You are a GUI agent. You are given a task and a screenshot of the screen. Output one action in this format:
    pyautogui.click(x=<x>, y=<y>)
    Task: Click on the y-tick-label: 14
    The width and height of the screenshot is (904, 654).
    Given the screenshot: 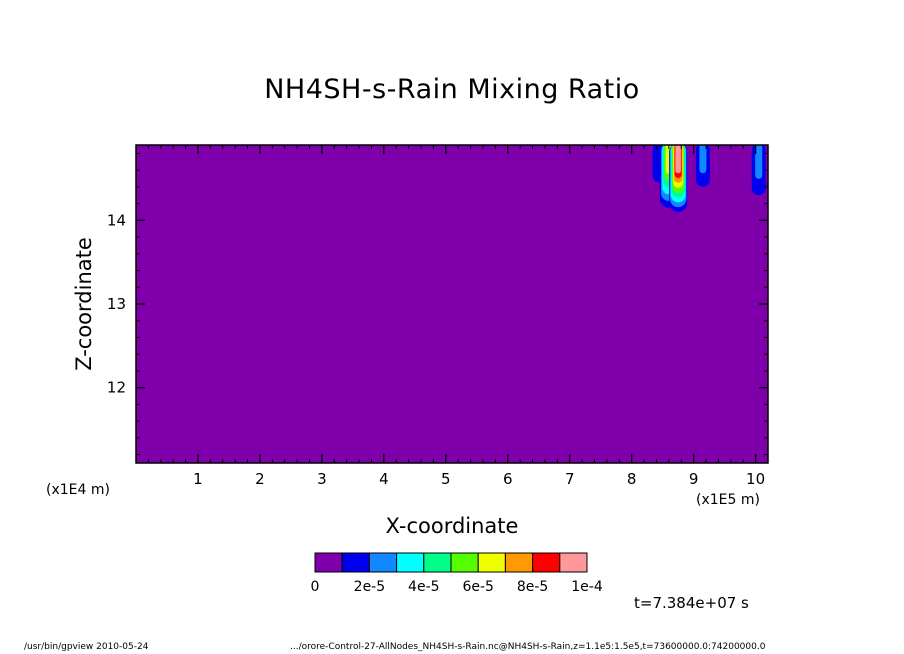 What is the action you would take?
    pyautogui.click(x=116, y=220)
    